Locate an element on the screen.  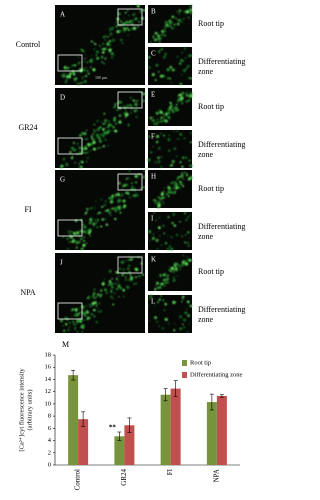
zone-label: Differentiating zone is located at coordinates (222, 149).